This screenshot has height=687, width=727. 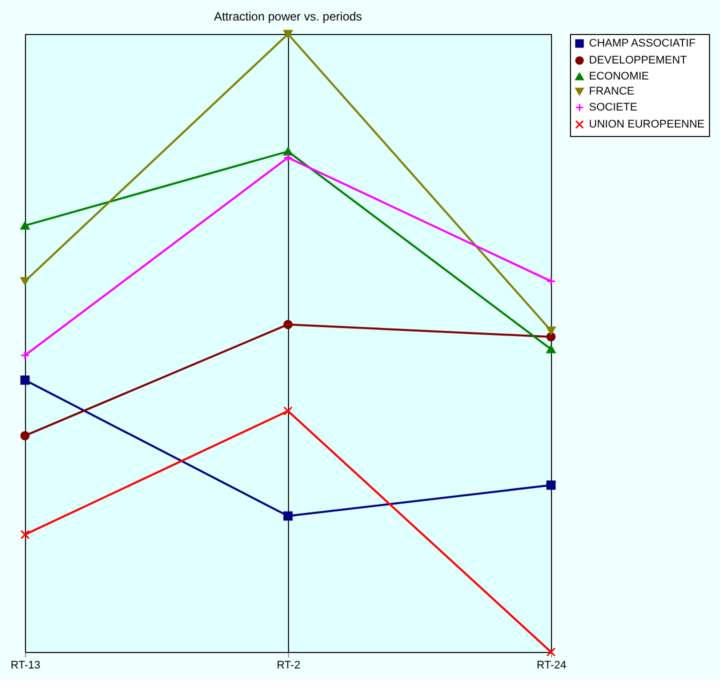 I want to click on legend-label: DEVELOPPEMENT, so click(x=638, y=60).